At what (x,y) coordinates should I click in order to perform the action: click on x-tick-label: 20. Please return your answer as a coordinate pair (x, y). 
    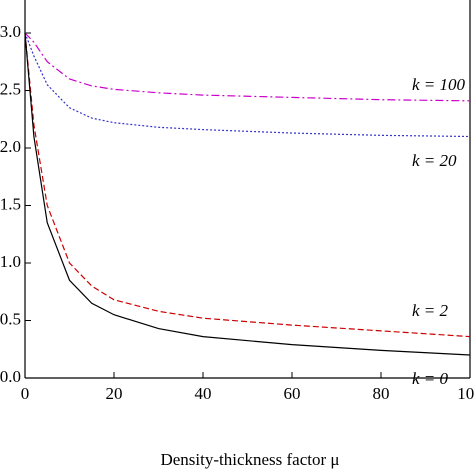
    Looking at the image, I should click on (114, 393).